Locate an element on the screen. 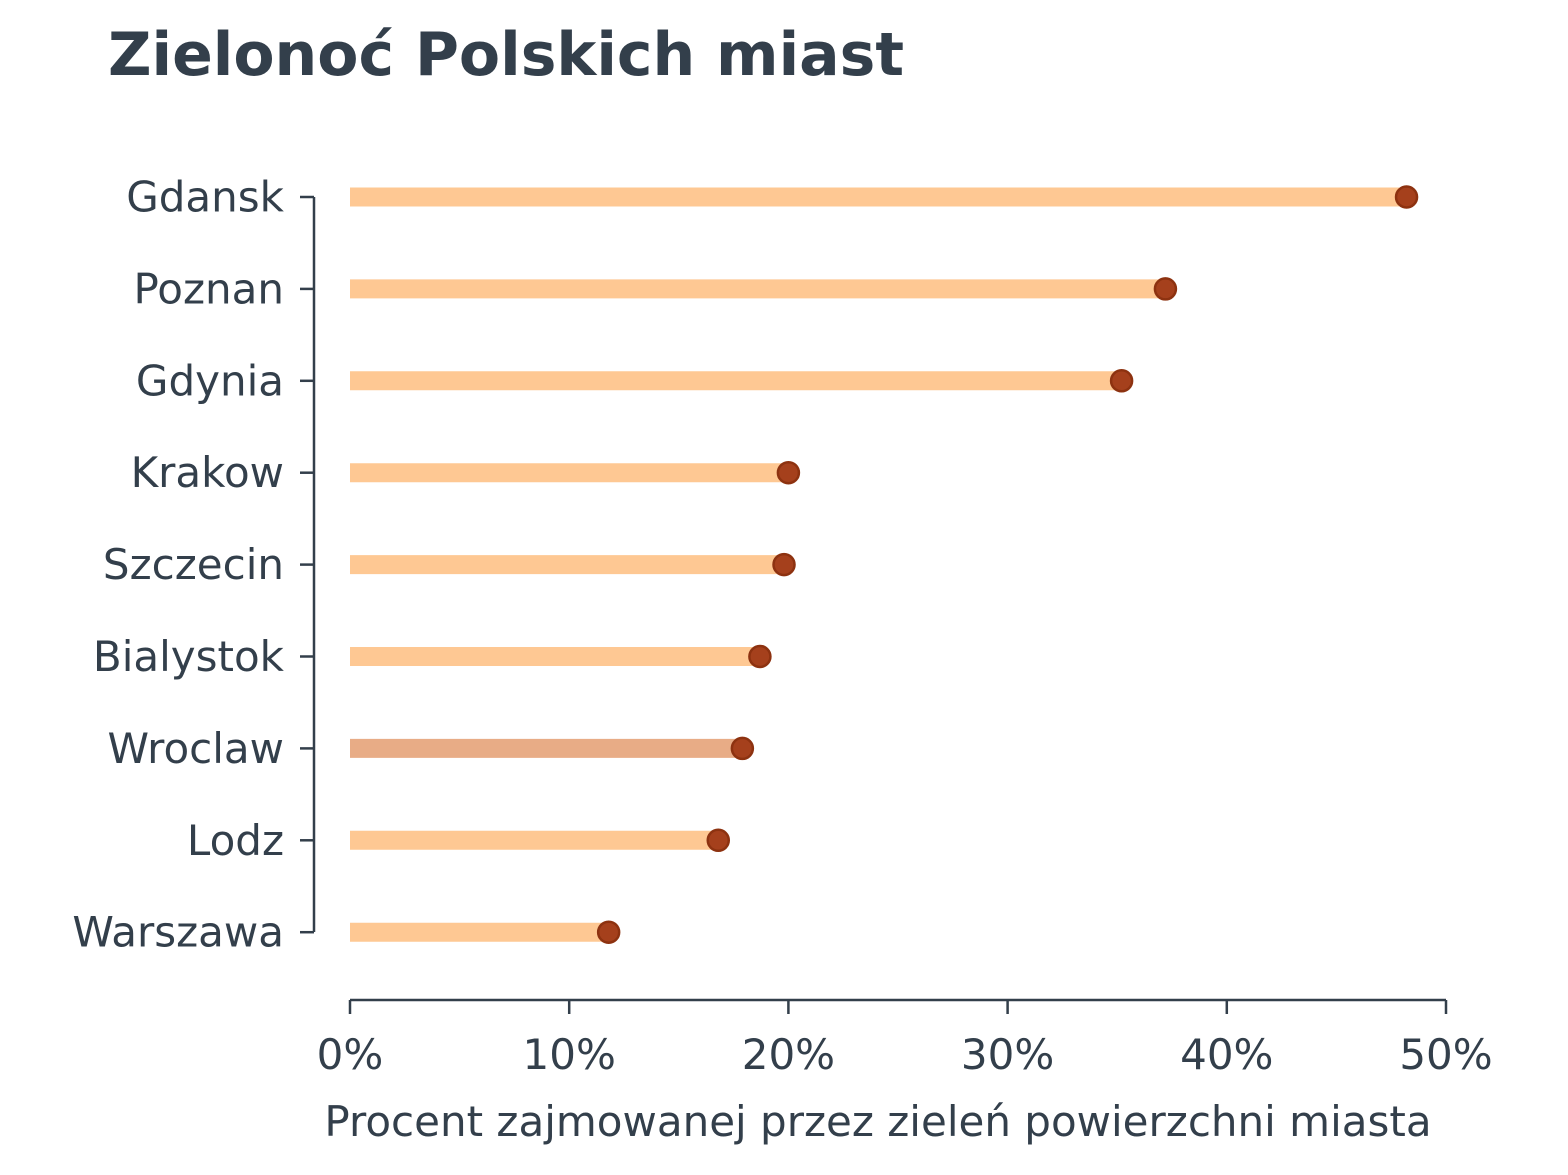 The width and height of the screenshot is (1568, 1175). dot-wroclaw is located at coordinates (742, 748).